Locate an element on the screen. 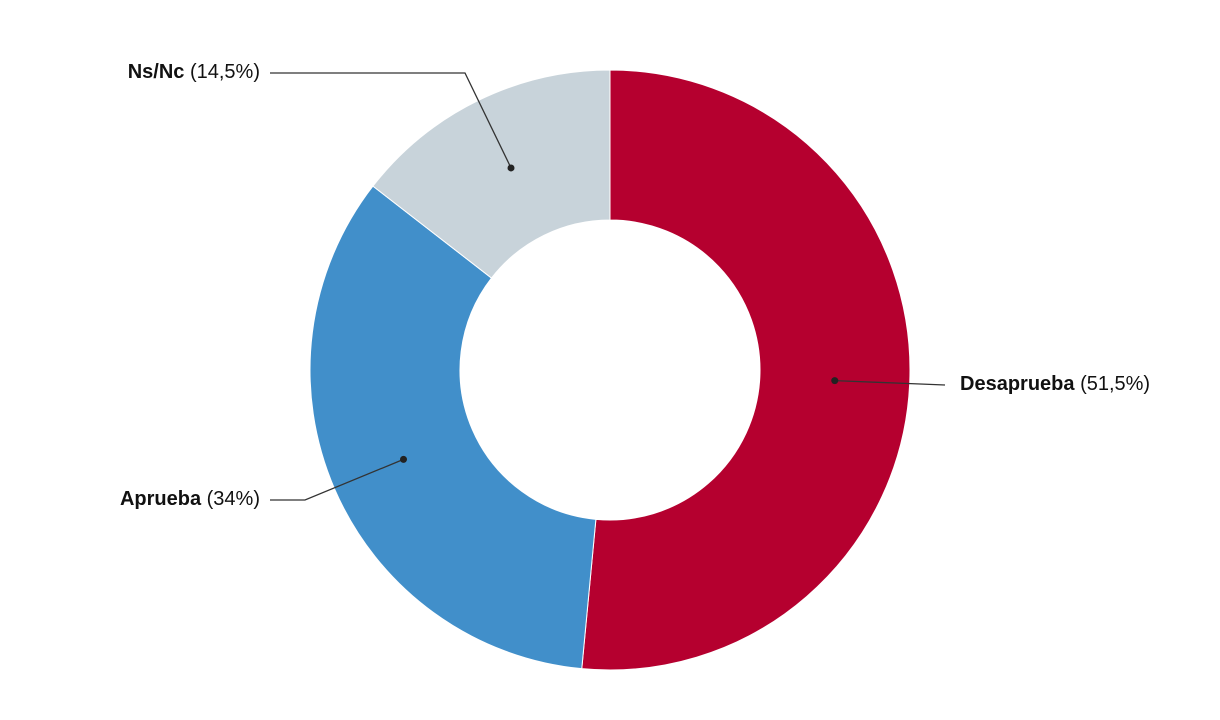 The height and width of the screenshot is (720, 1220). value-label: (14,5%) is located at coordinates (225, 72).